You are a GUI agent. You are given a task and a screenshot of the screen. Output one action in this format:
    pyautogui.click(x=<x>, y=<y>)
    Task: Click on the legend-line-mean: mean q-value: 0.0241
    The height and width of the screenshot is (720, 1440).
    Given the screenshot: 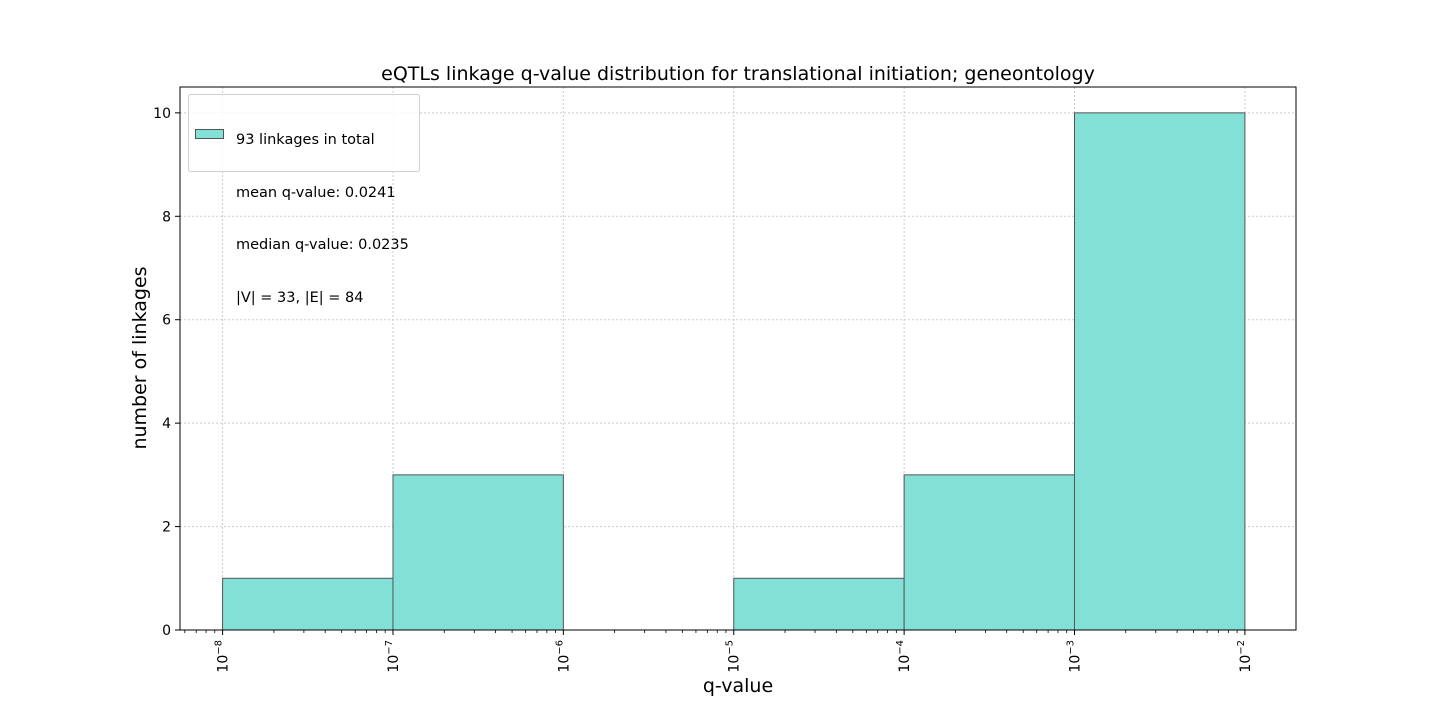 What is the action you would take?
    pyautogui.click(x=316, y=192)
    